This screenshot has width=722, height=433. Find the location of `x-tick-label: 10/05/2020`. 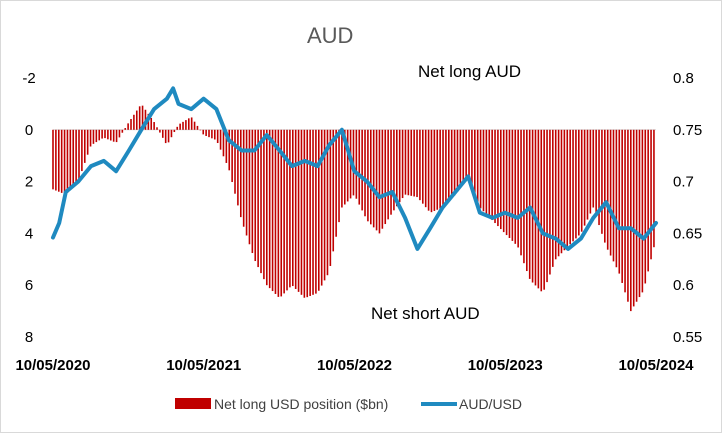

x-tick-label: 10/05/2020 is located at coordinates (52, 365).